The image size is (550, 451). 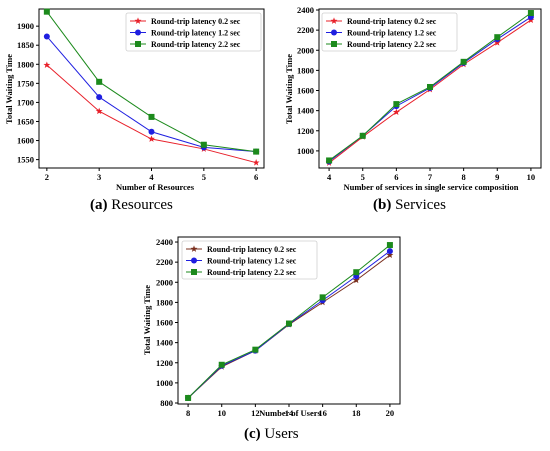 I want to click on services-y-tick-label: 1600, so click(x=305, y=91).